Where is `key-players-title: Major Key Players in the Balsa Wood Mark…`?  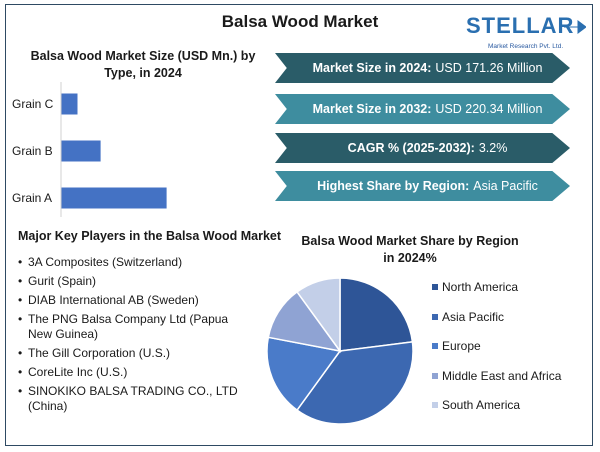
key-players-title: Major Key Players in the Balsa Wood Mark… is located at coordinates (150, 236).